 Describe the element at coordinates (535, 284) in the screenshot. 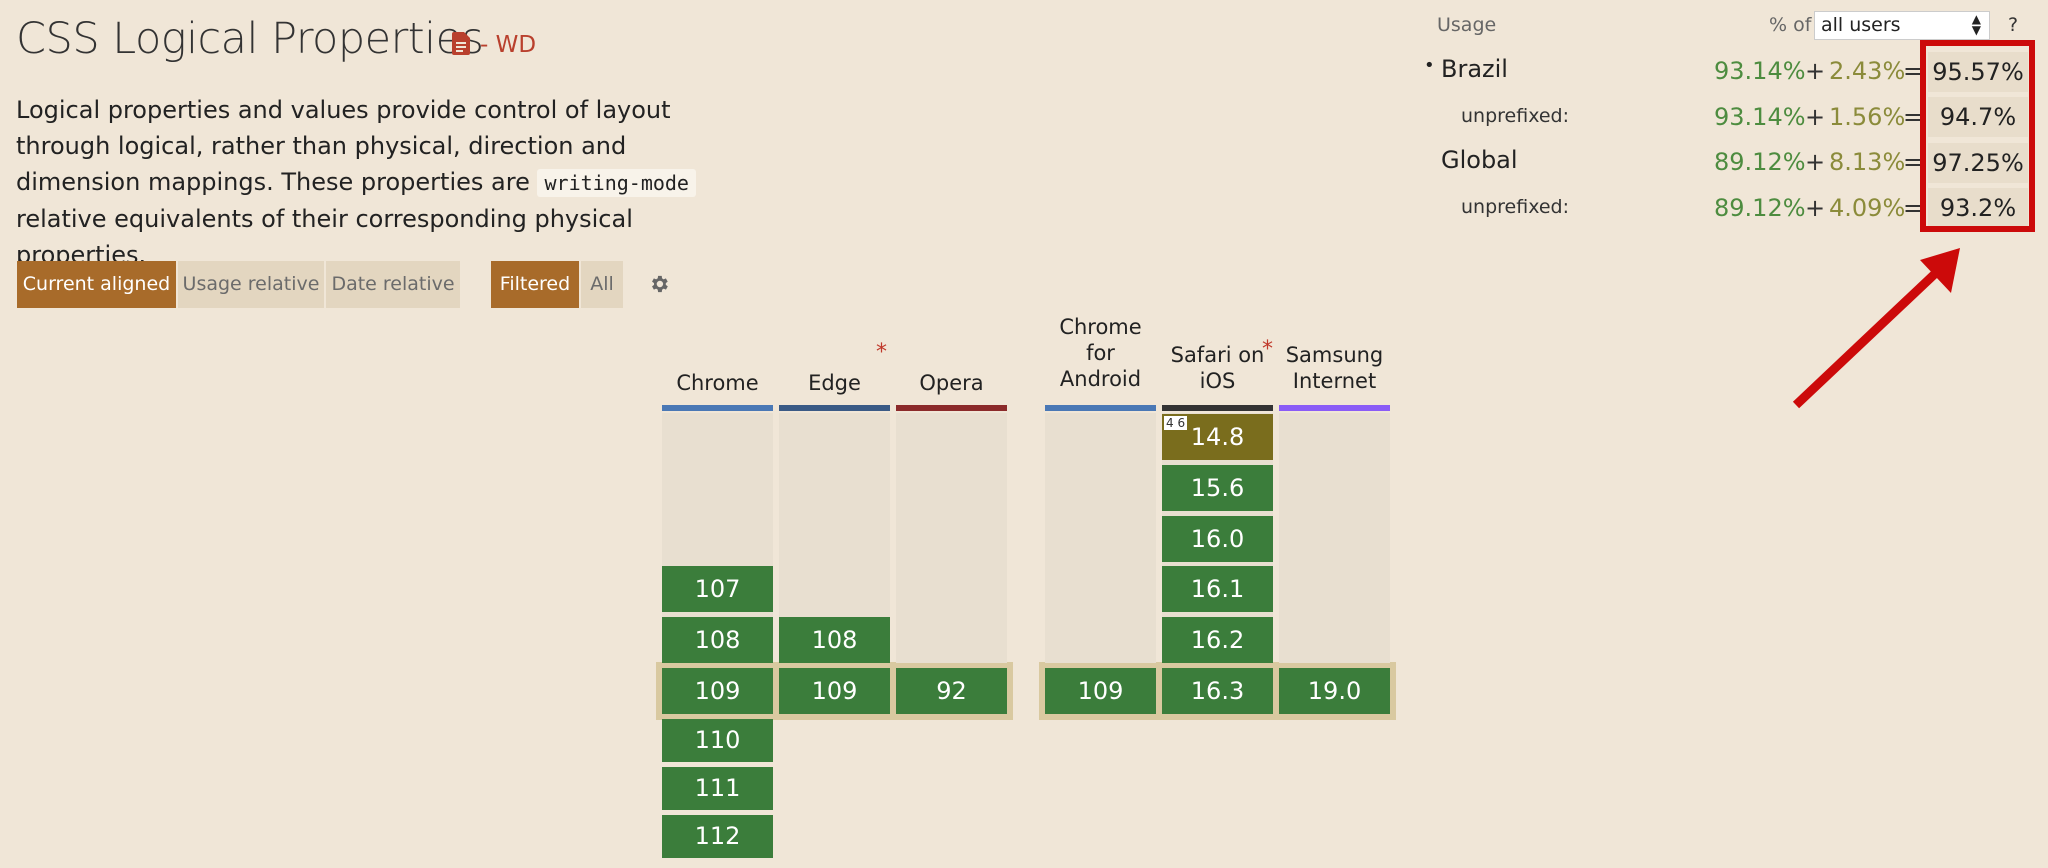

I see `filter-filtered-button: Filtered` at that location.